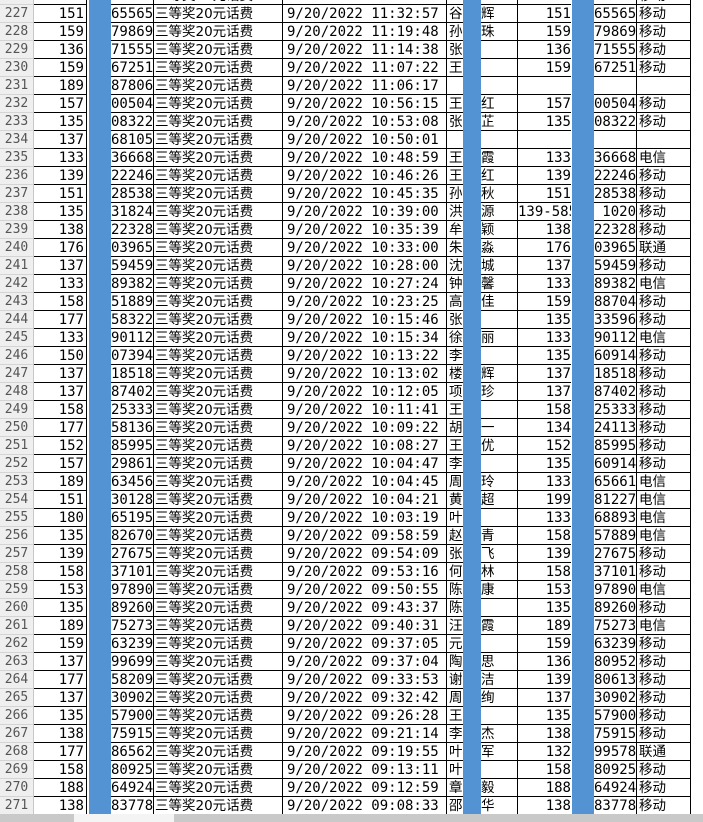  Describe the element at coordinates (365, 2) in the screenshot. I see `cell-datetime` at that location.